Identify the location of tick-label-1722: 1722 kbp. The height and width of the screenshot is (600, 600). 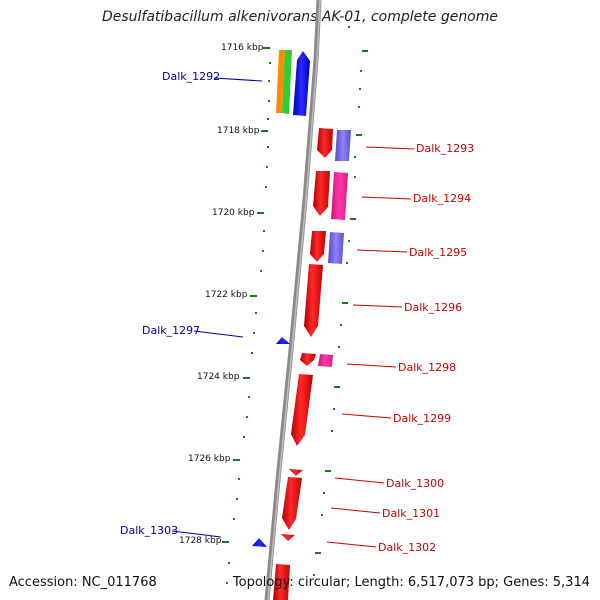
(226, 295).